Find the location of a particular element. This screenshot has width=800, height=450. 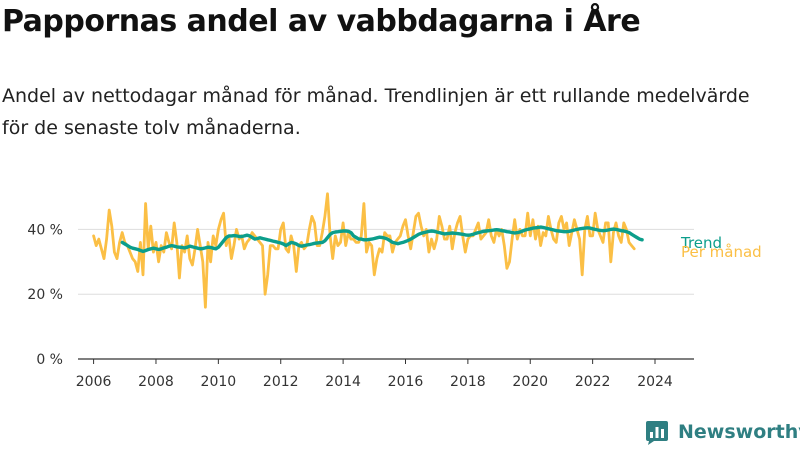

newsworthy-logo: Newsworthy is located at coordinates (722, 432).